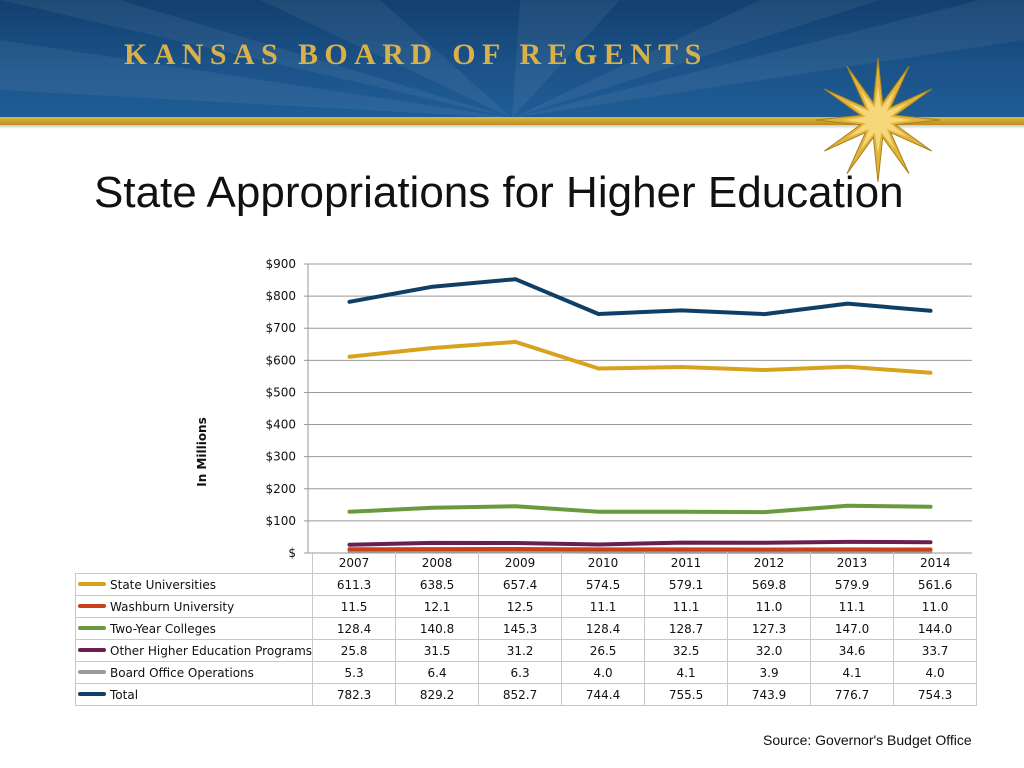  Describe the element at coordinates (163, 628) in the screenshot. I see `legend-label: Two-Year Colleges` at that location.